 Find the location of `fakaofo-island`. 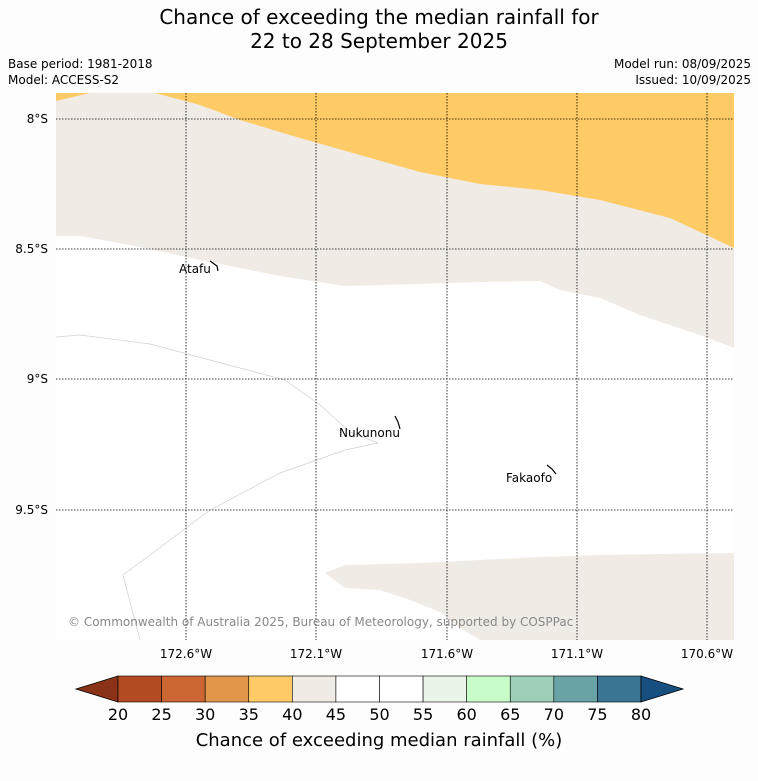

fakaofo-island is located at coordinates (551, 469).